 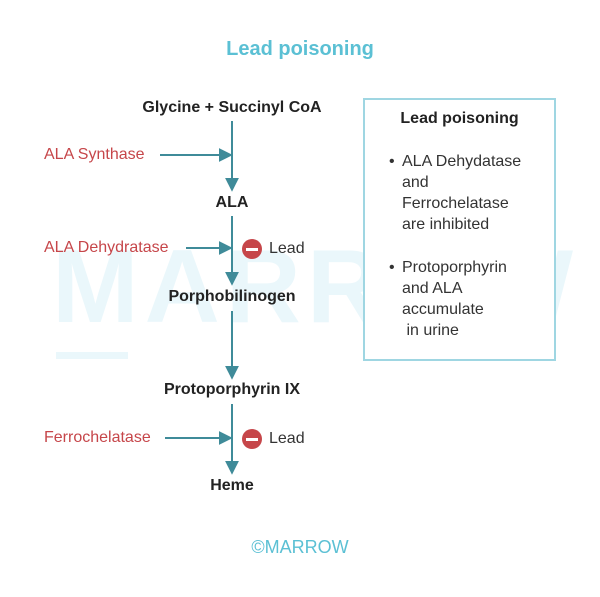 What do you see at coordinates (232, 107) in the screenshot?
I see `node-glycine-succinyl-coa: Glycine + Succinyl CoA` at bounding box center [232, 107].